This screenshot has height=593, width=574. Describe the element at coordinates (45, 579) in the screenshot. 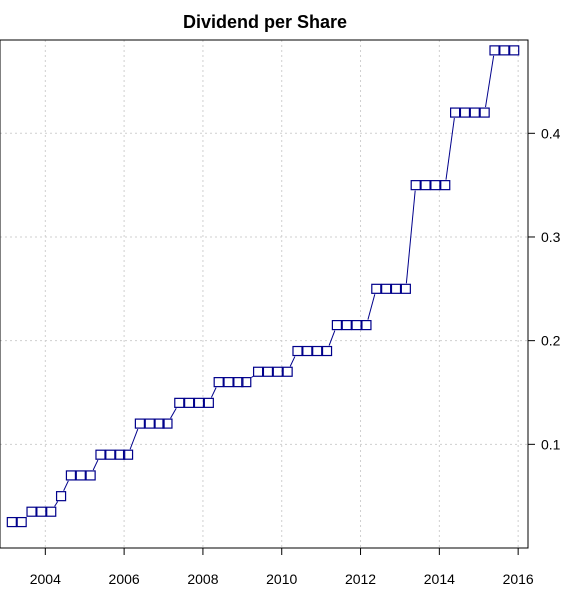

I see `x-tick-label: 2004` at that location.